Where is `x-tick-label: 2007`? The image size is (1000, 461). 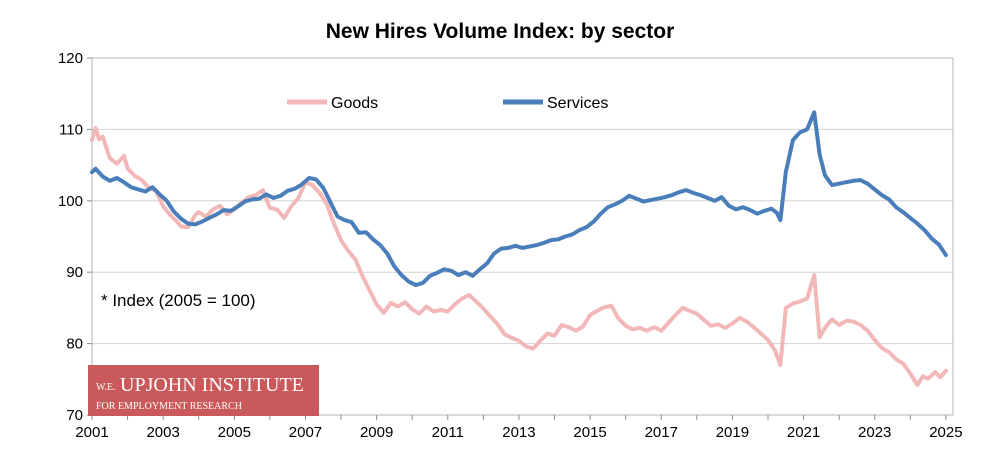 x-tick-label: 2007 is located at coordinates (305, 432).